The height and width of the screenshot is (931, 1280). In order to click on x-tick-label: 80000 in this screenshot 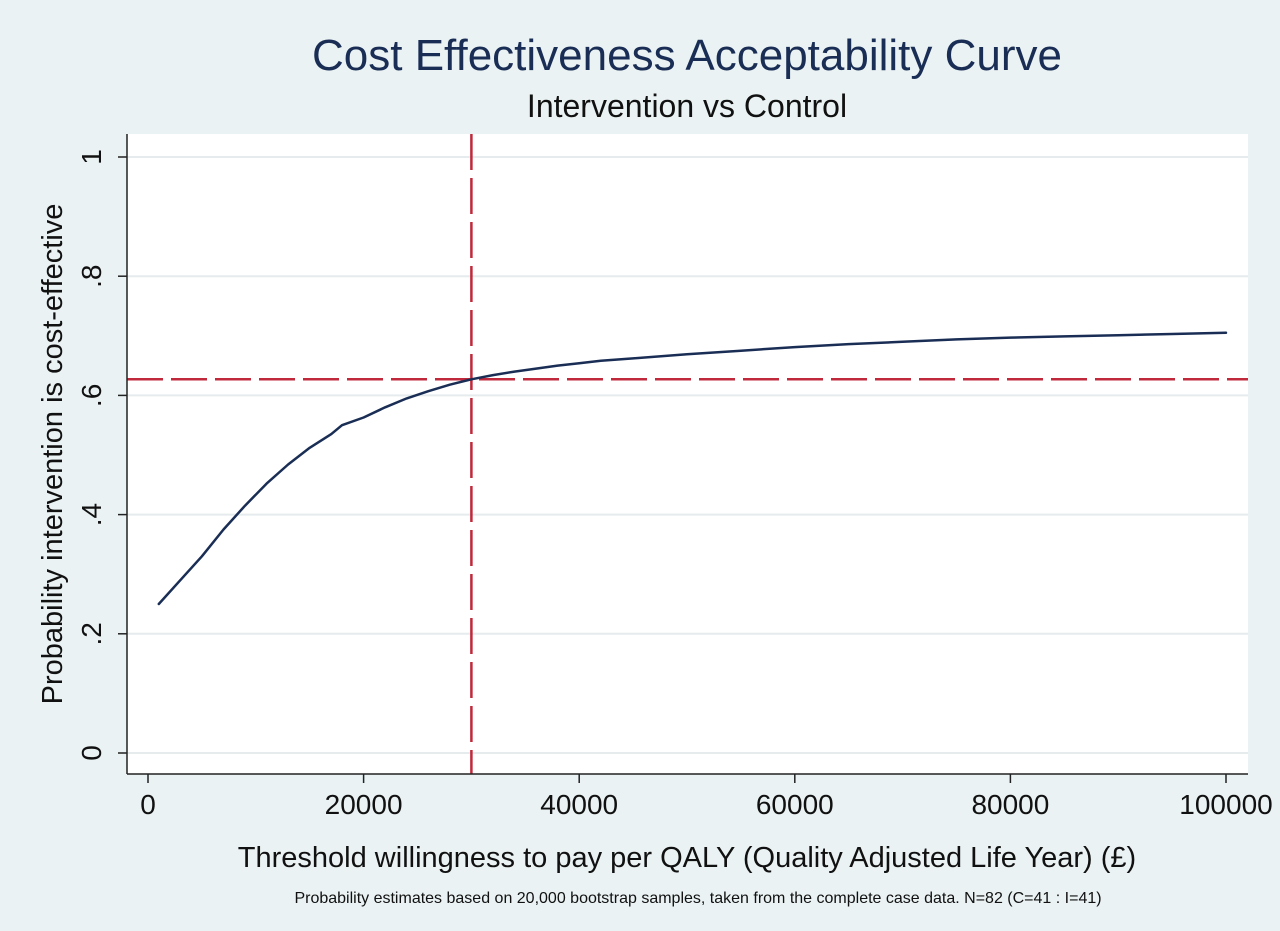, I will do `click(1010, 804)`.